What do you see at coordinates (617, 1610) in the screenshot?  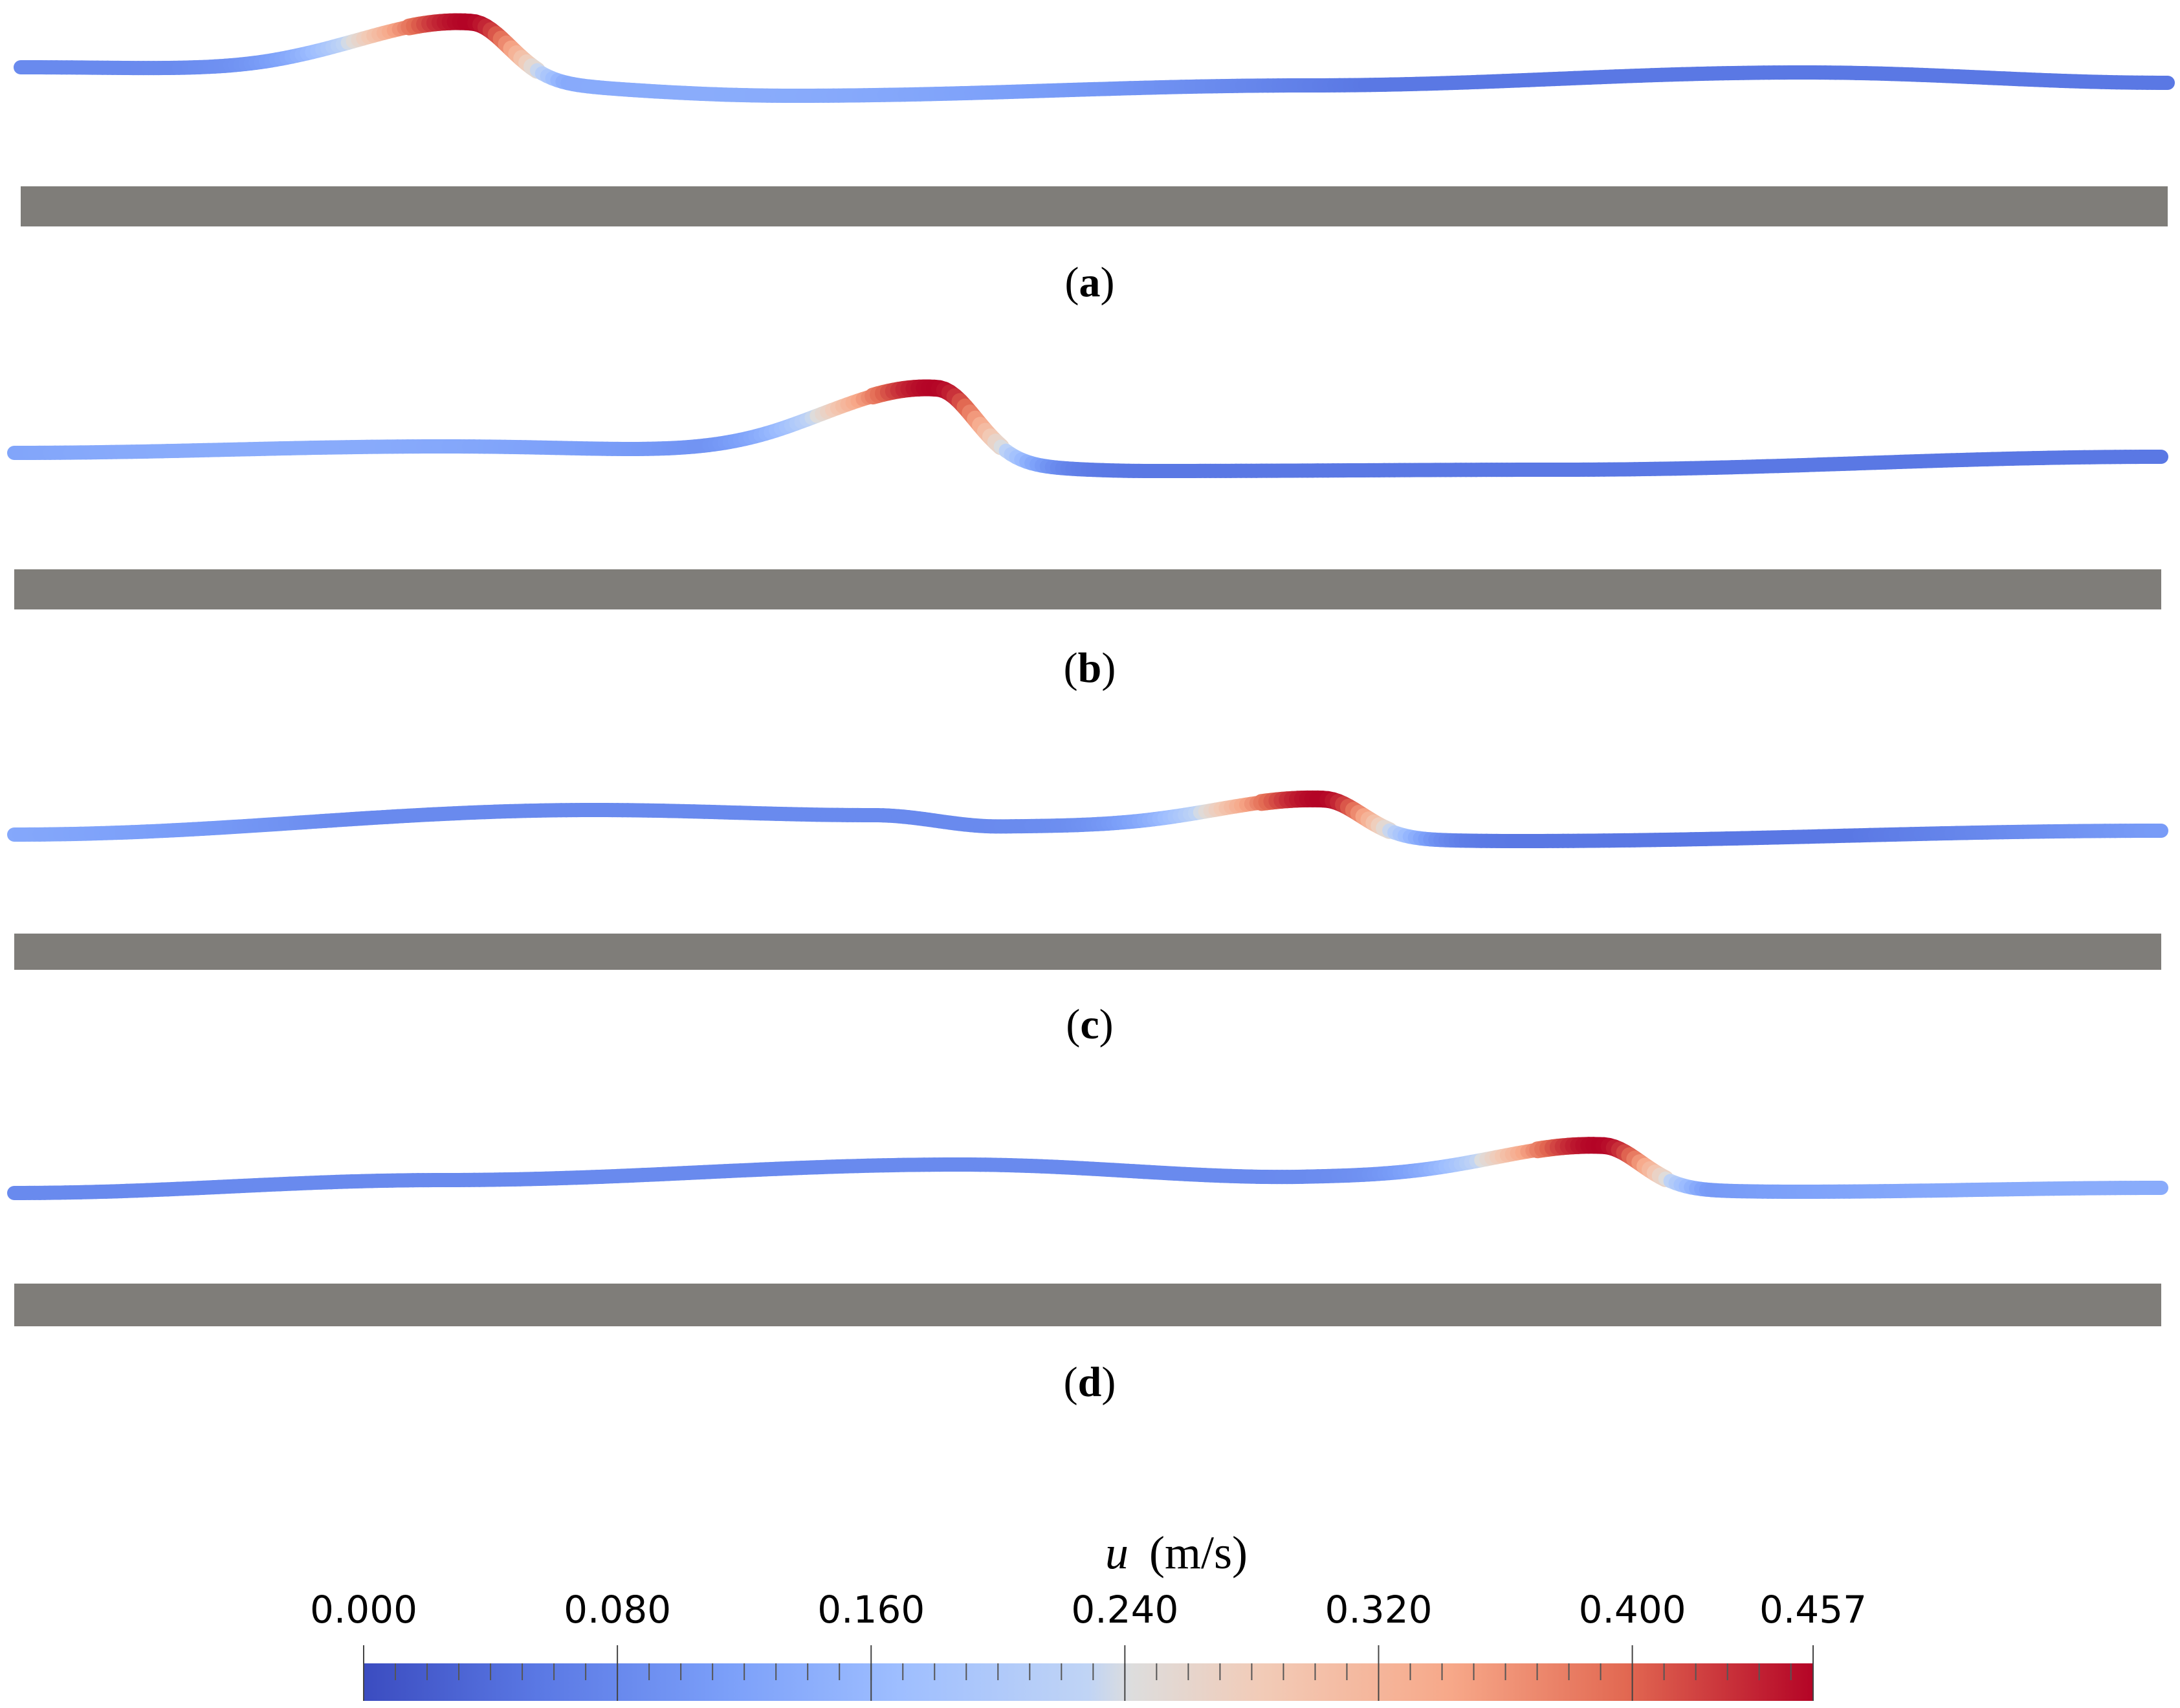 I see `colorbar-tick-label: 0.080` at bounding box center [617, 1610].